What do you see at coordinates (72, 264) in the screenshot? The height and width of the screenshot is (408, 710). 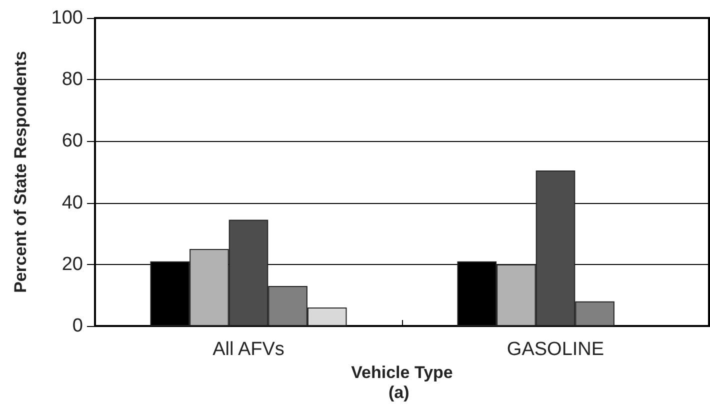 I see `y-tick-label: 20` at bounding box center [72, 264].